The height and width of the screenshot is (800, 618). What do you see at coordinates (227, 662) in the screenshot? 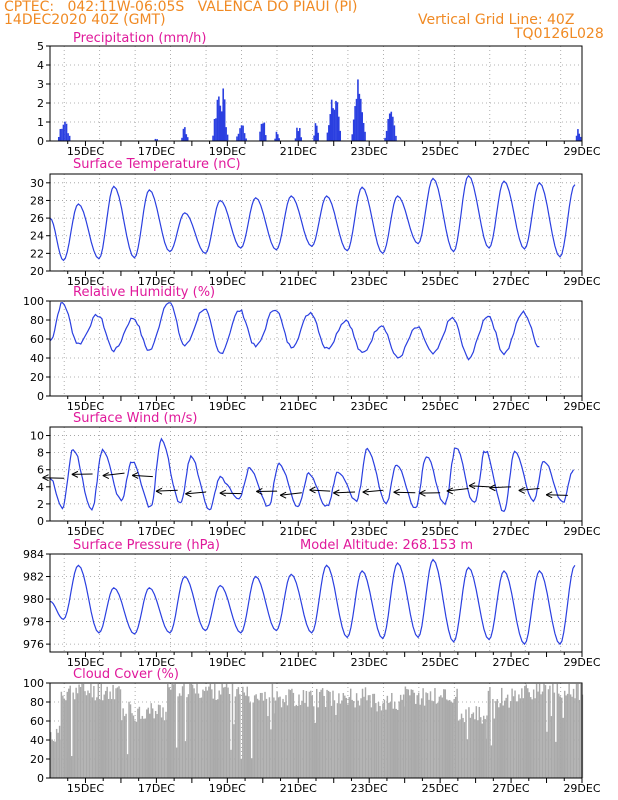
I see `x-tick-label: 19DEC` at bounding box center [227, 662].